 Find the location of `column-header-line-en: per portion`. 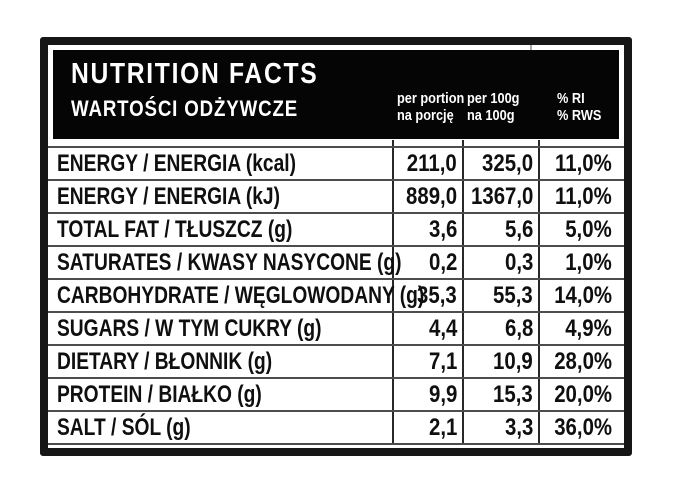

column-header-line-en: per portion is located at coordinates (431, 98).